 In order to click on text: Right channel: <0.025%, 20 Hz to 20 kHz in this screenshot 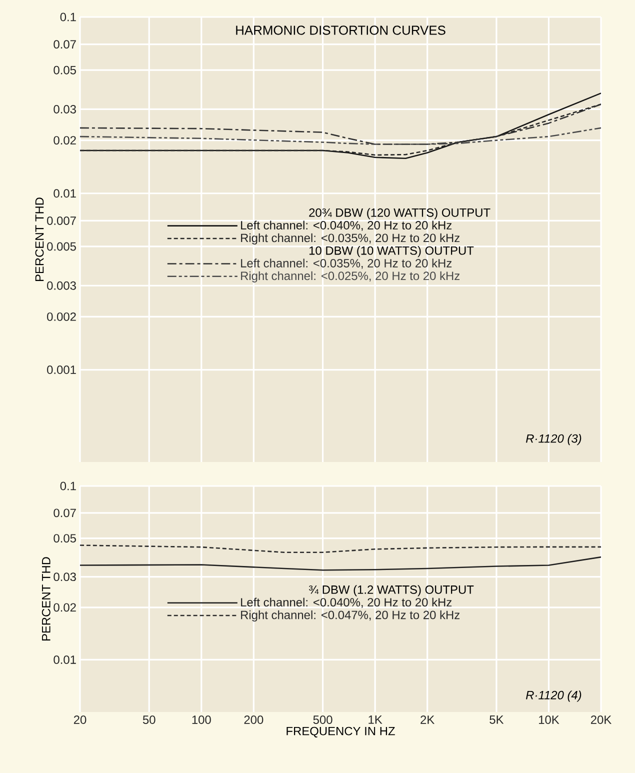, I will do `click(350, 276)`.